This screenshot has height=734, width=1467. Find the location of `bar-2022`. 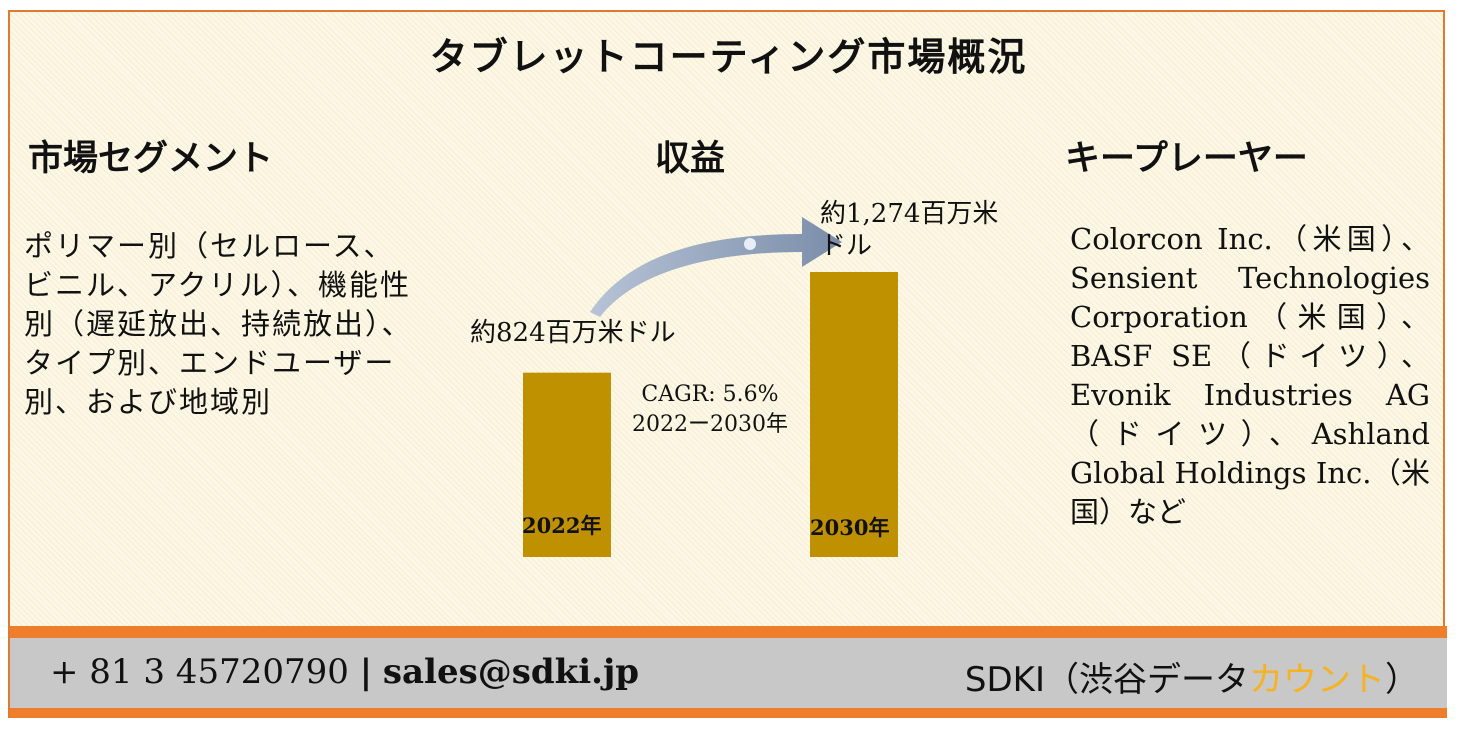

bar-2022 is located at coordinates (567, 464).